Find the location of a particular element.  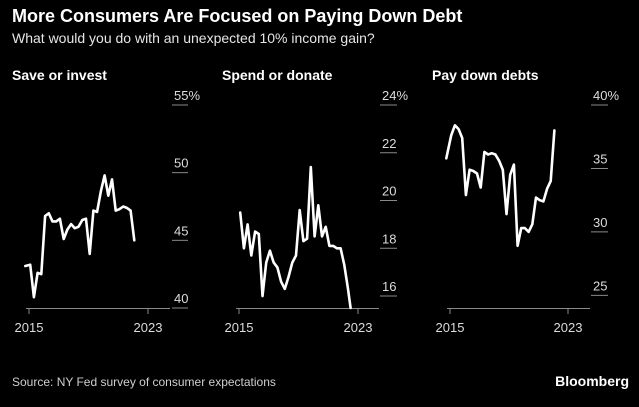

y-tick-label: 40 is located at coordinates (181, 298).